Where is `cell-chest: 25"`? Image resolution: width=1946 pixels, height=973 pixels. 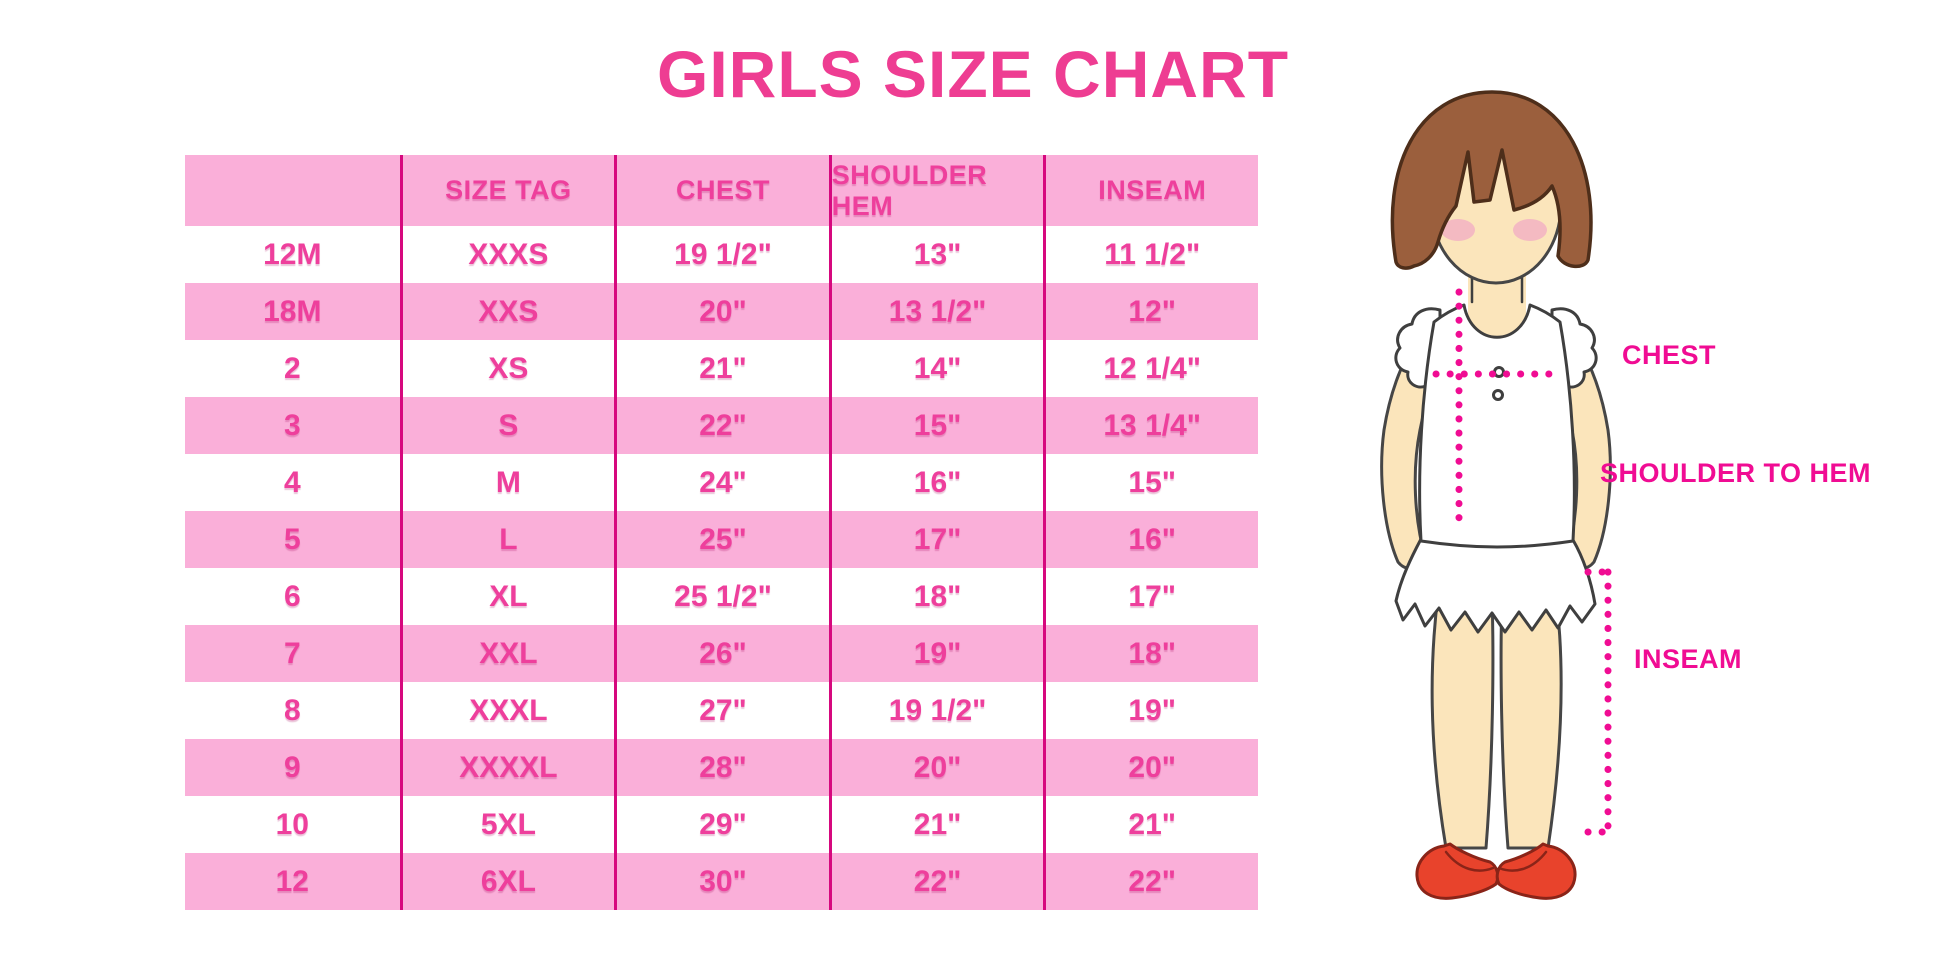 cell-chest: 25" is located at coordinates (721, 539).